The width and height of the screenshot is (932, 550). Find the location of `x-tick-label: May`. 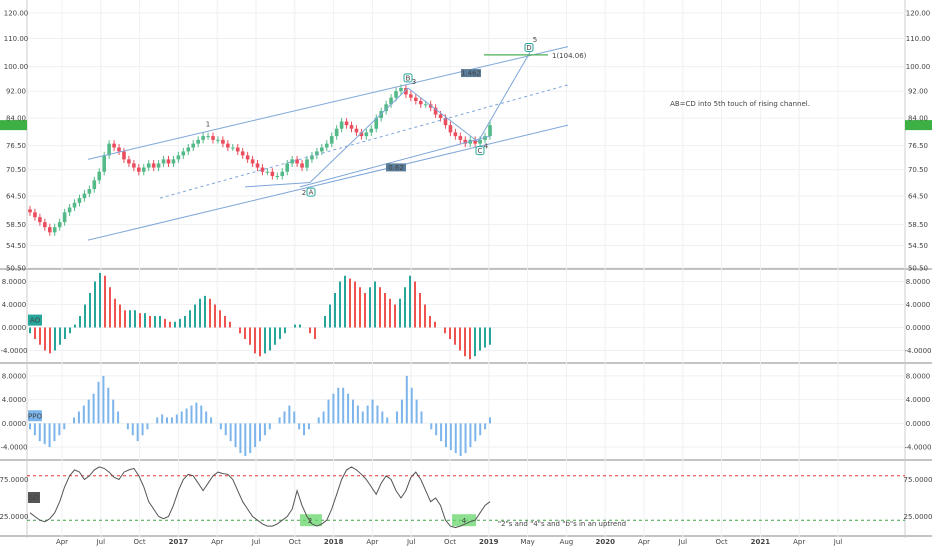

x-tick-label: May is located at coordinates (527, 542).